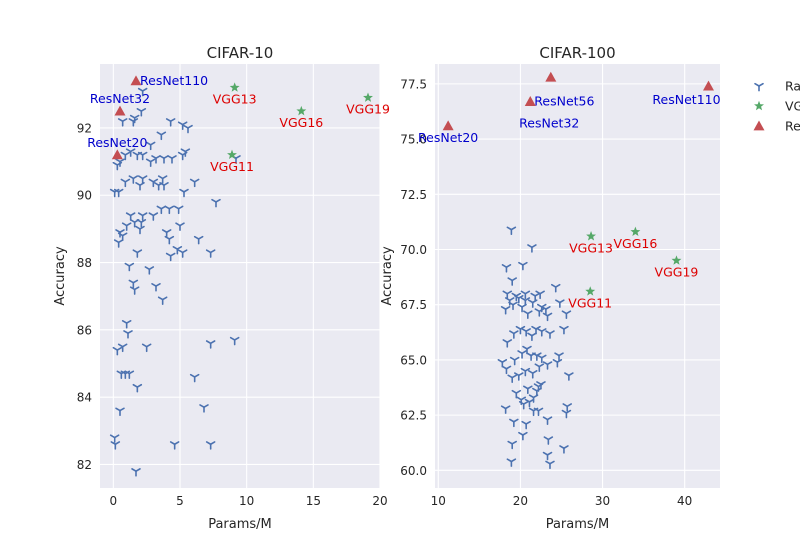  Describe the element at coordinates (368, 109) in the screenshot. I see `annotation-label: VGG19` at that location.